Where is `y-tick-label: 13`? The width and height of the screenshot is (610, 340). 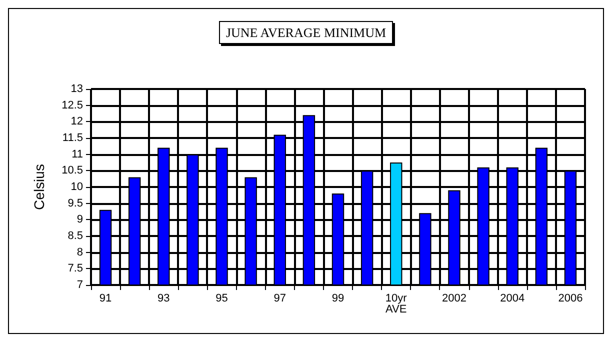
y-tick-label: 13 is located at coordinates (76, 89).